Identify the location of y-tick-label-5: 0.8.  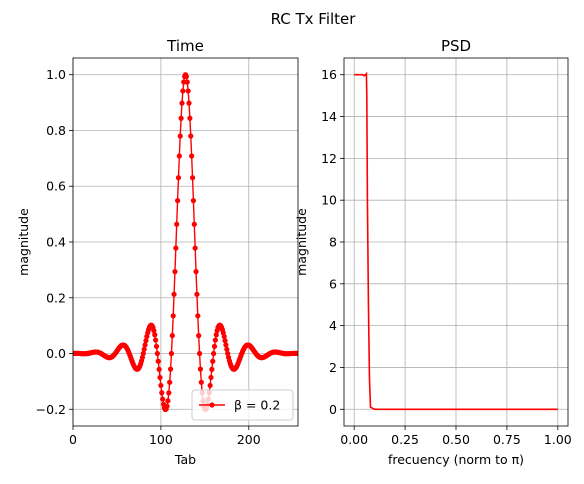
(56, 130).